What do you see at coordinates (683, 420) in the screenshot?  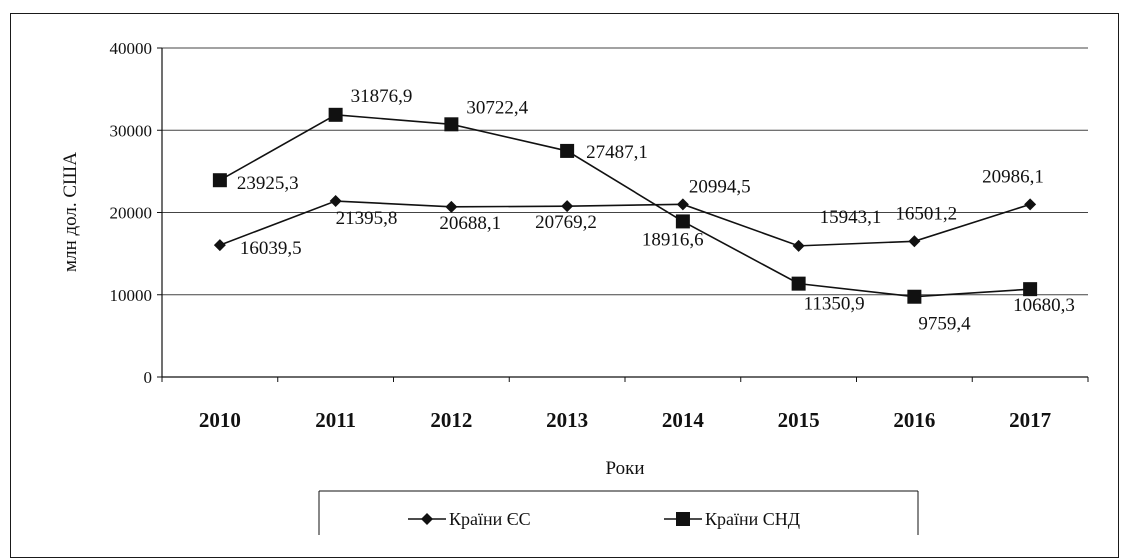 I see `x-tick-label: 2014` at bounding box center [683, 420].